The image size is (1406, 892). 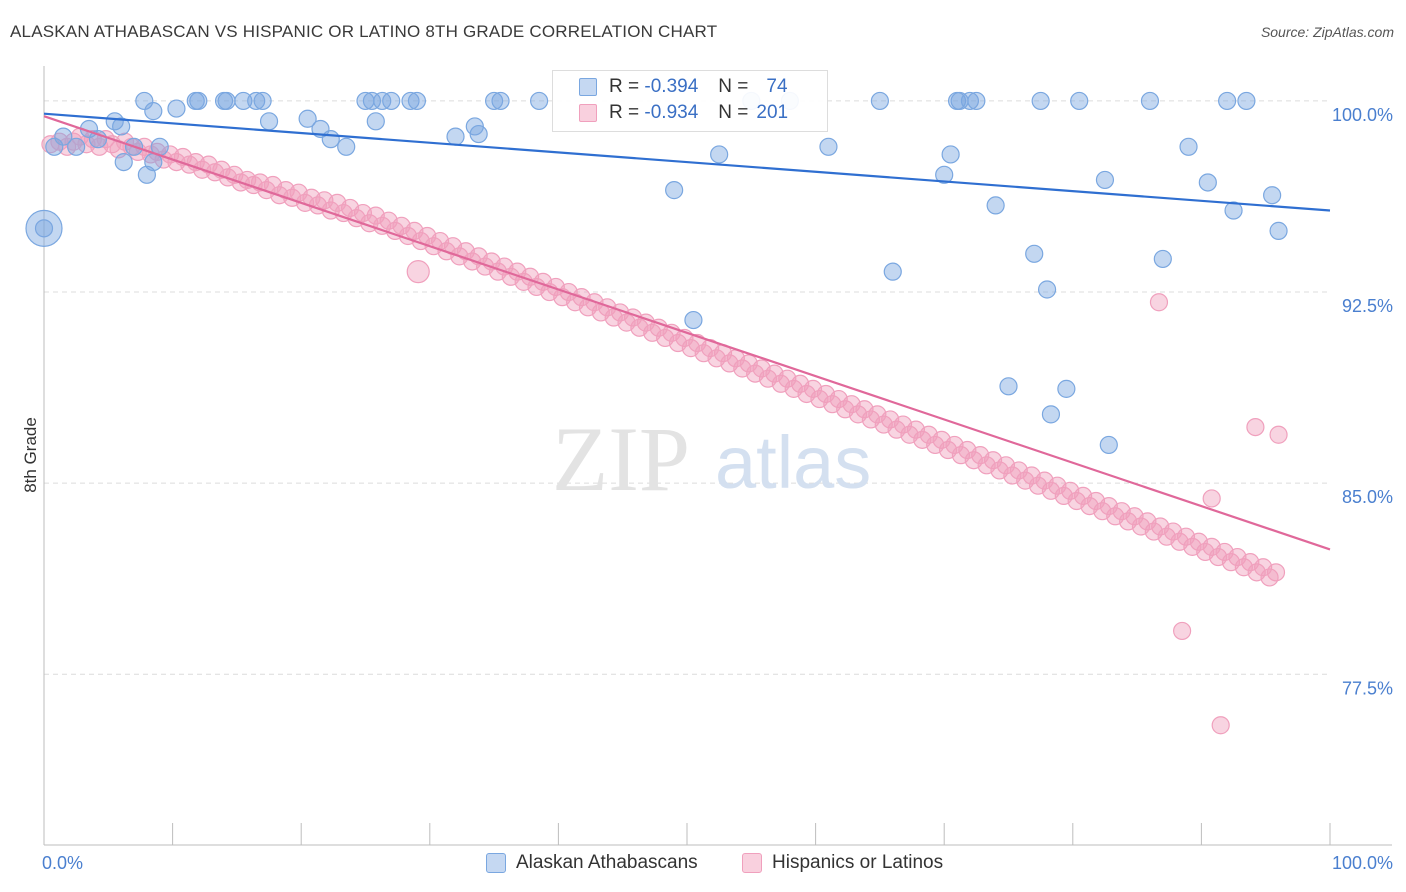 I want to click on y-tick-label: 100.0%, so click(x=1362, y=115).